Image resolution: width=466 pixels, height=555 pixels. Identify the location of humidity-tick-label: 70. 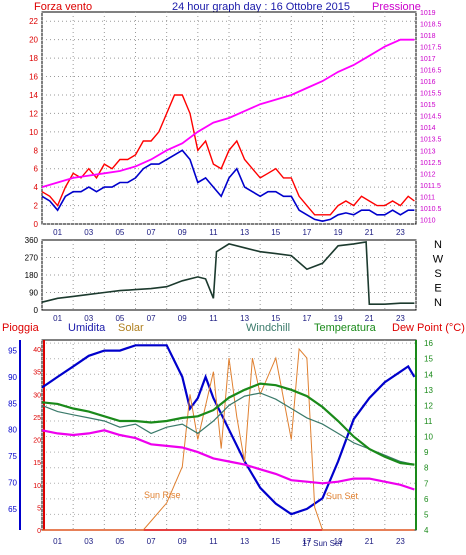
(12, 483).